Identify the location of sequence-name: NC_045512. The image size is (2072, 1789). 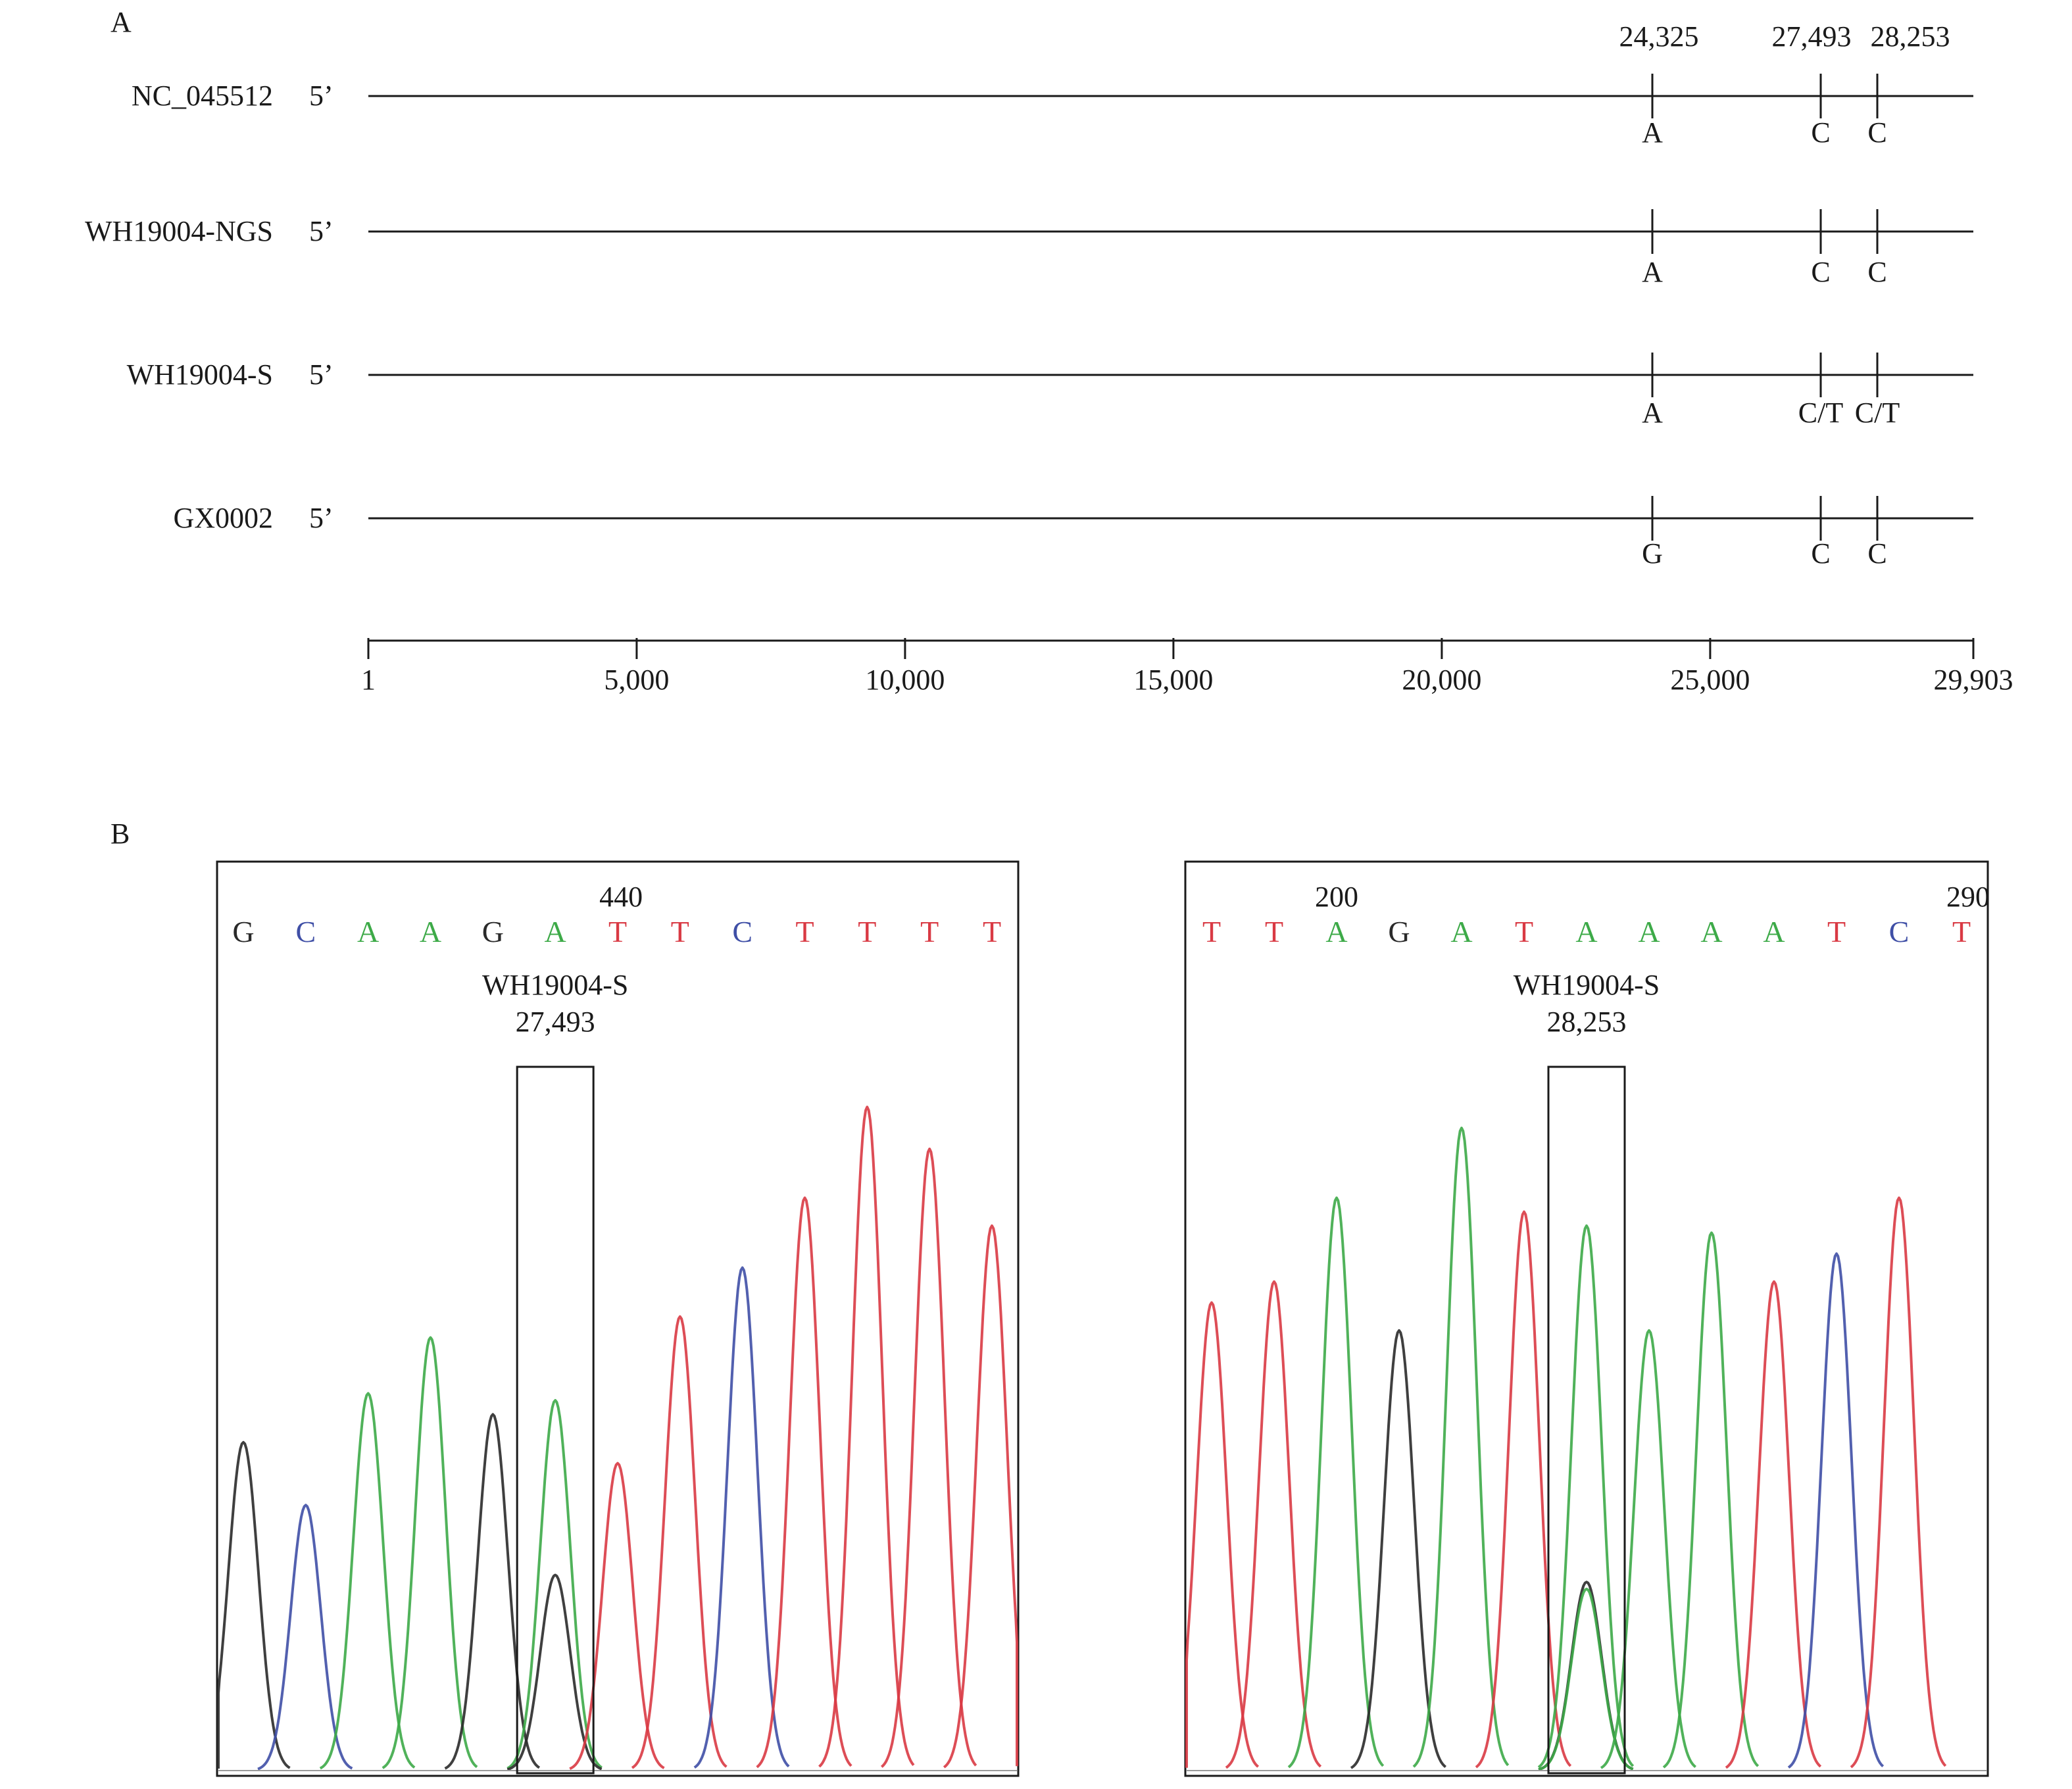
(202, 96).